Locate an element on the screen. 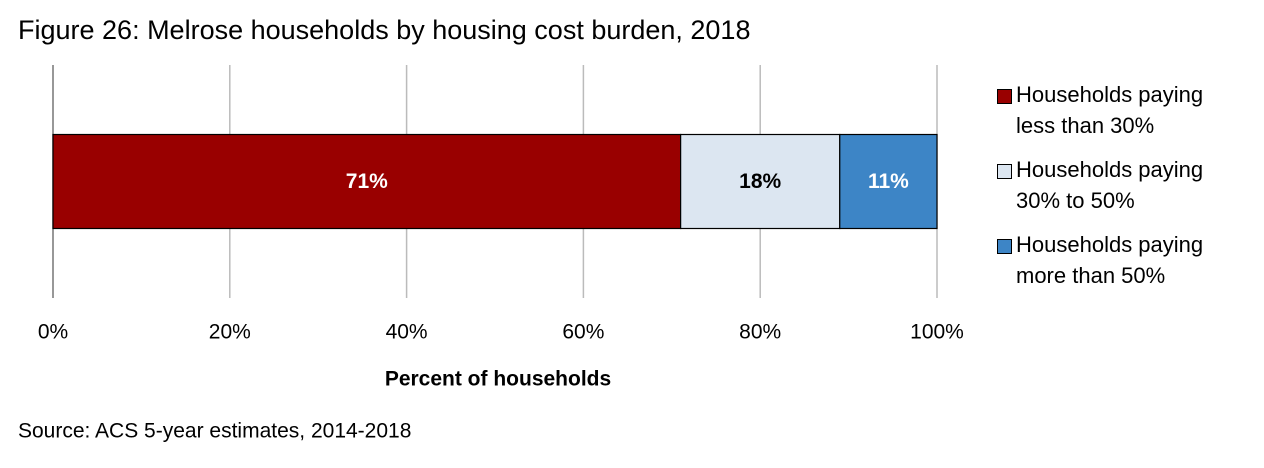 The height and width of the screenshot is (468, 1264). legend-label: Households paying more than 50% is located at coordinates (1110, 260).